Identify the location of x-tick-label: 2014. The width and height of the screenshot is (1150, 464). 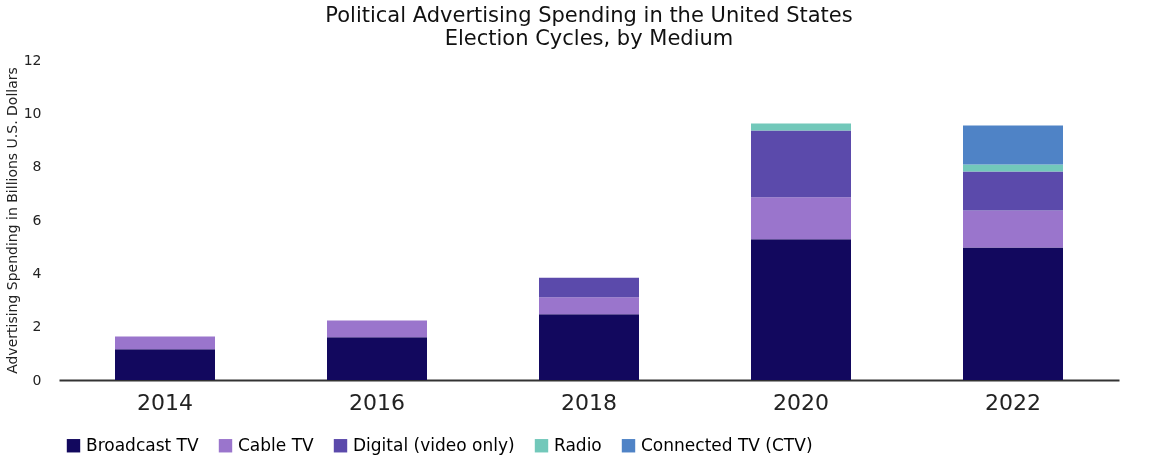
(165, 402).